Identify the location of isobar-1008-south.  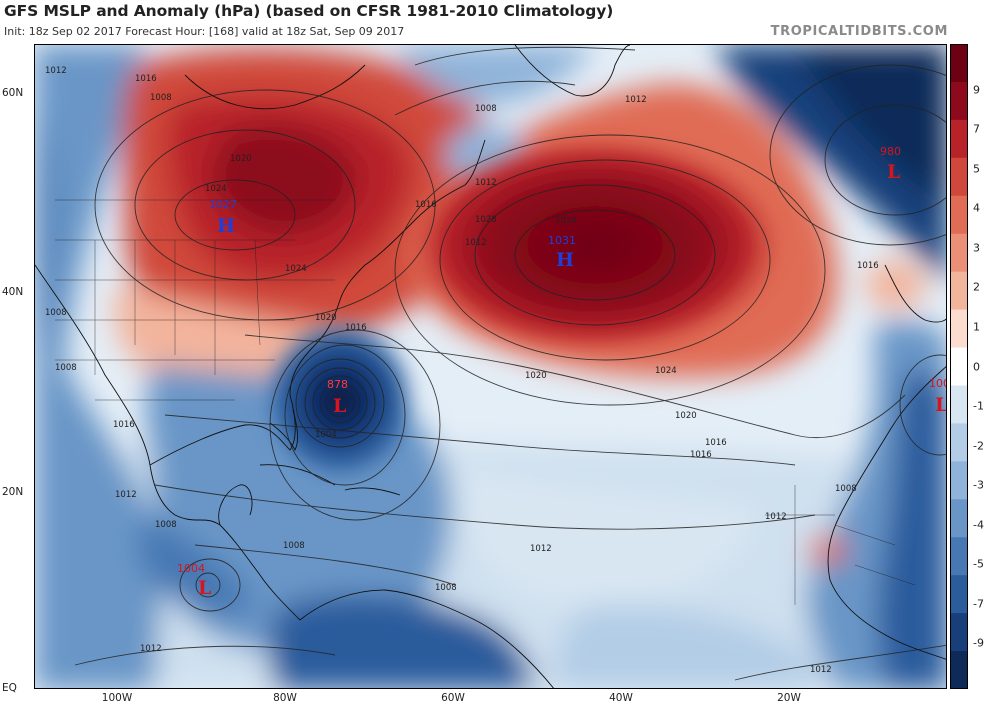
(325, 565).